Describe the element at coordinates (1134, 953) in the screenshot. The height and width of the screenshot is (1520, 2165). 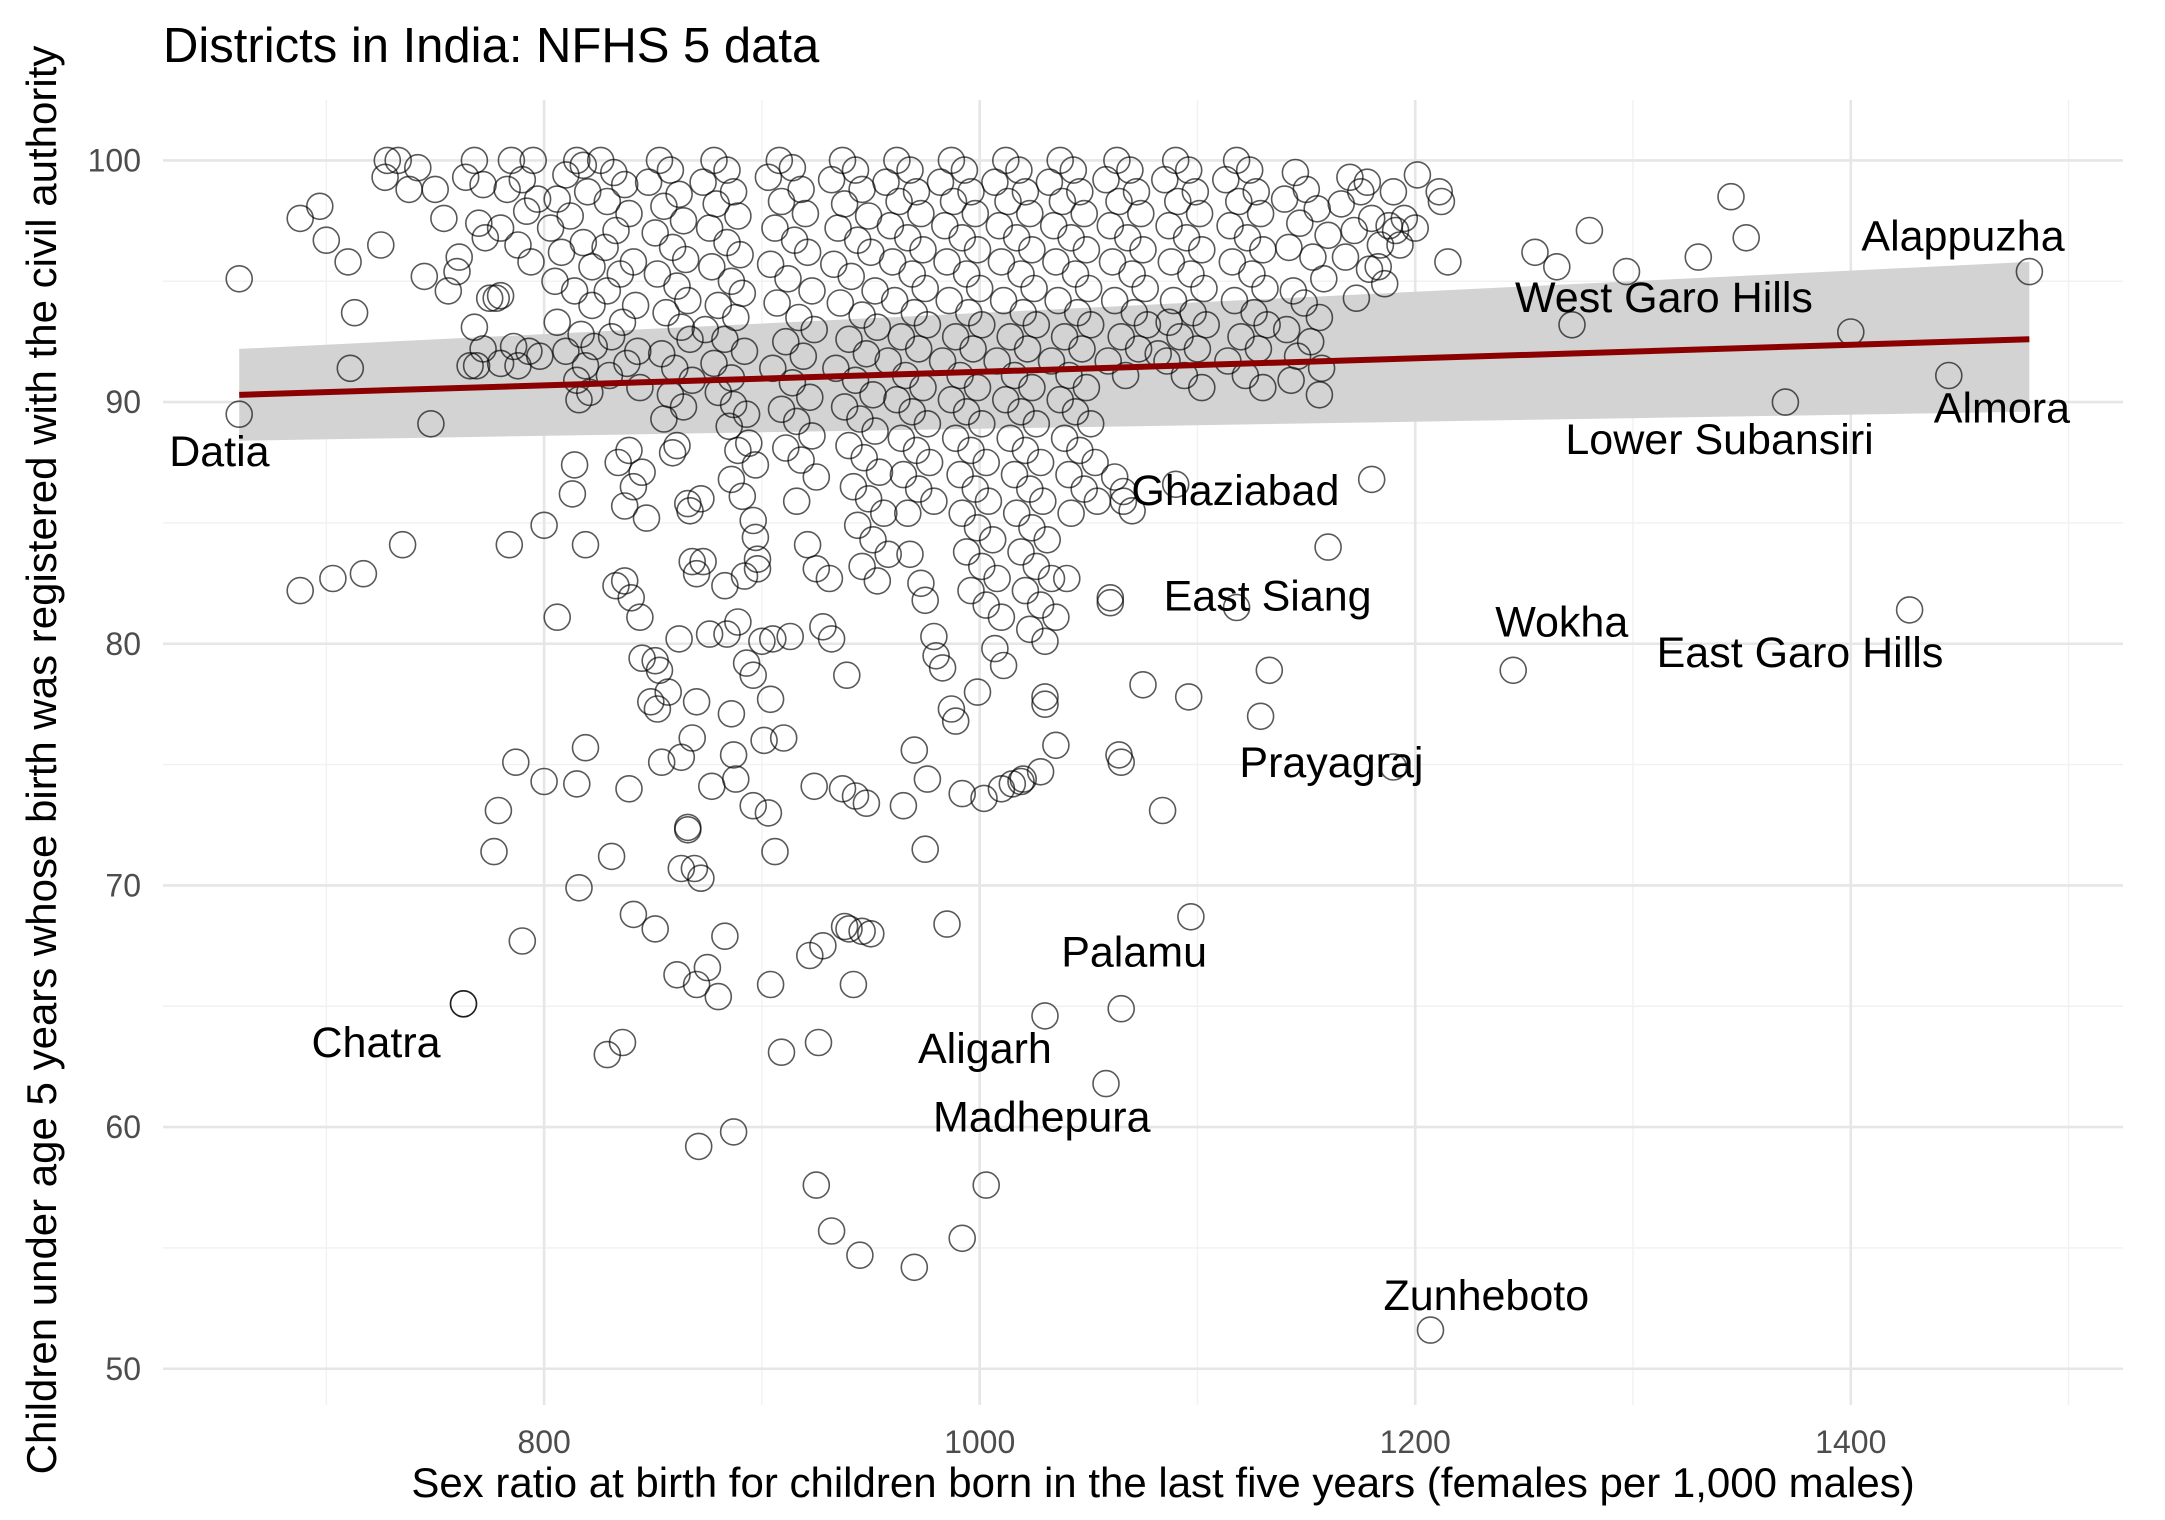
I see `district-label: Palamu` at that location.